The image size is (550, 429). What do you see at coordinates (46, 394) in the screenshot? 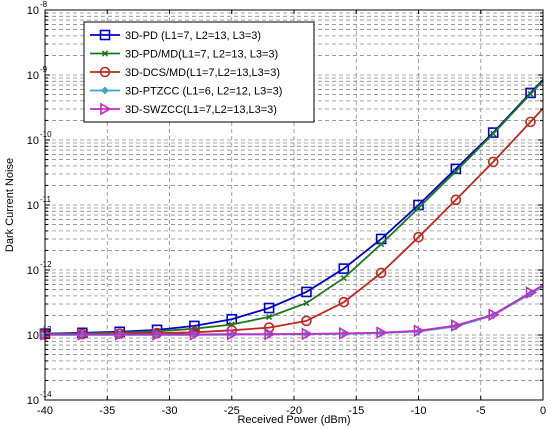
I see `y-tick-label-exponent: -14` at bounding box center [46, 394].